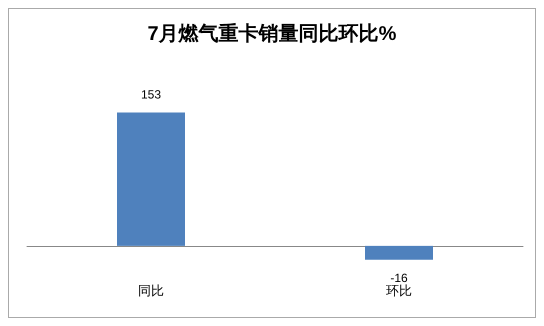 The height and width of the screenshot is (326, 544). Describe the element at coordinates (151, 290) in the screenshot. I see `x-tick-label: 同比` at that location.